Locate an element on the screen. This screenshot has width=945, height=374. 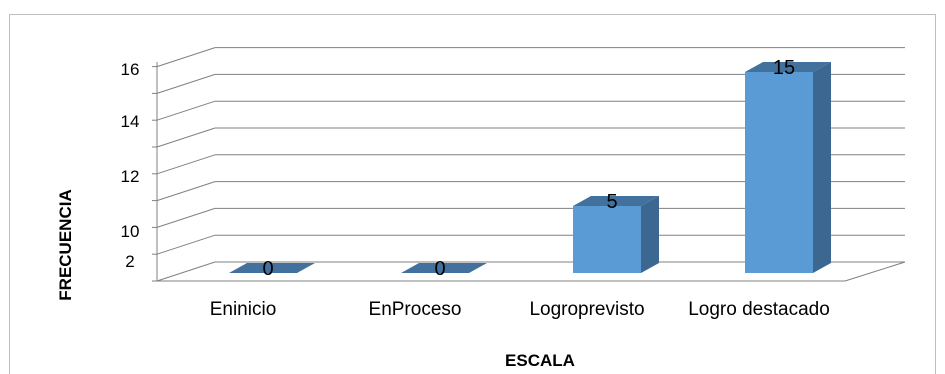
category-label: Logroprevisto is located at coordinates (586, 309).